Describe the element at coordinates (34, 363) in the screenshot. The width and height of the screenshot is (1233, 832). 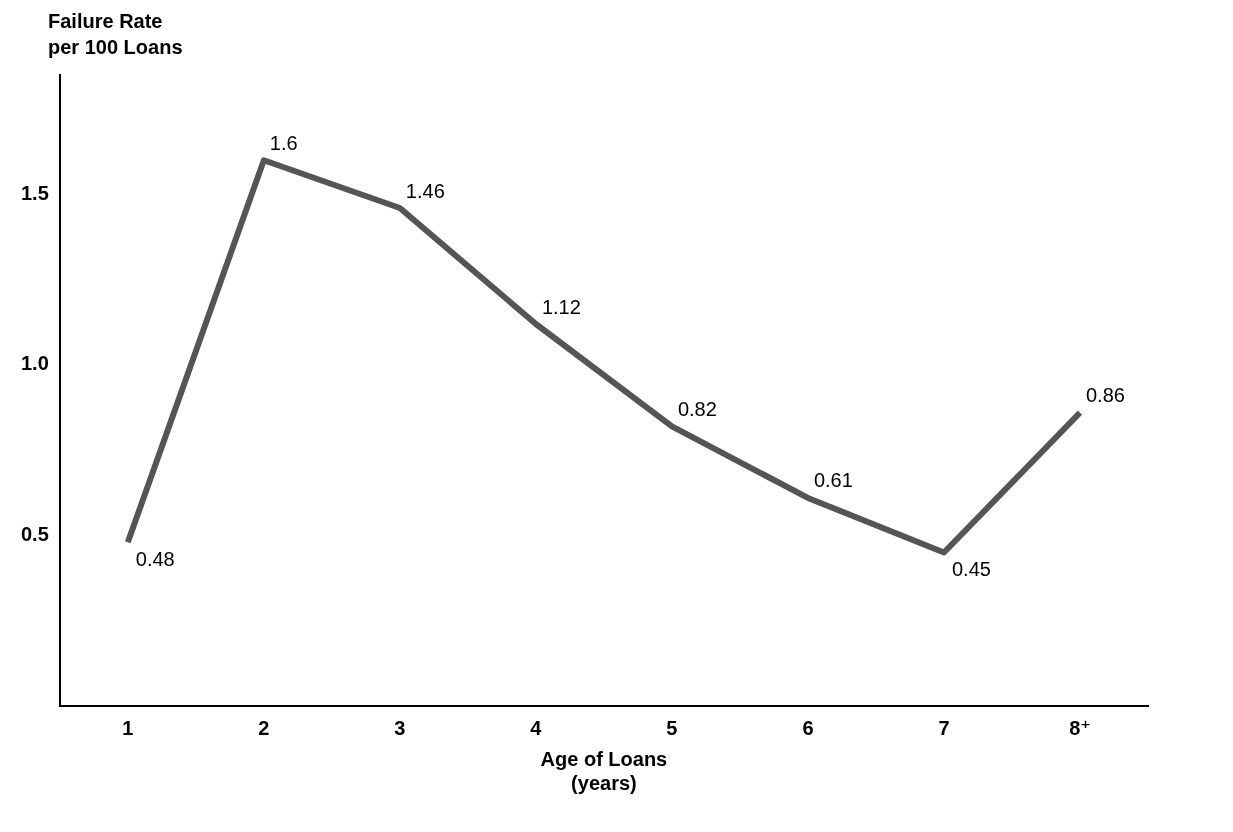
I see `y-tick-label: 1.0` at that location.